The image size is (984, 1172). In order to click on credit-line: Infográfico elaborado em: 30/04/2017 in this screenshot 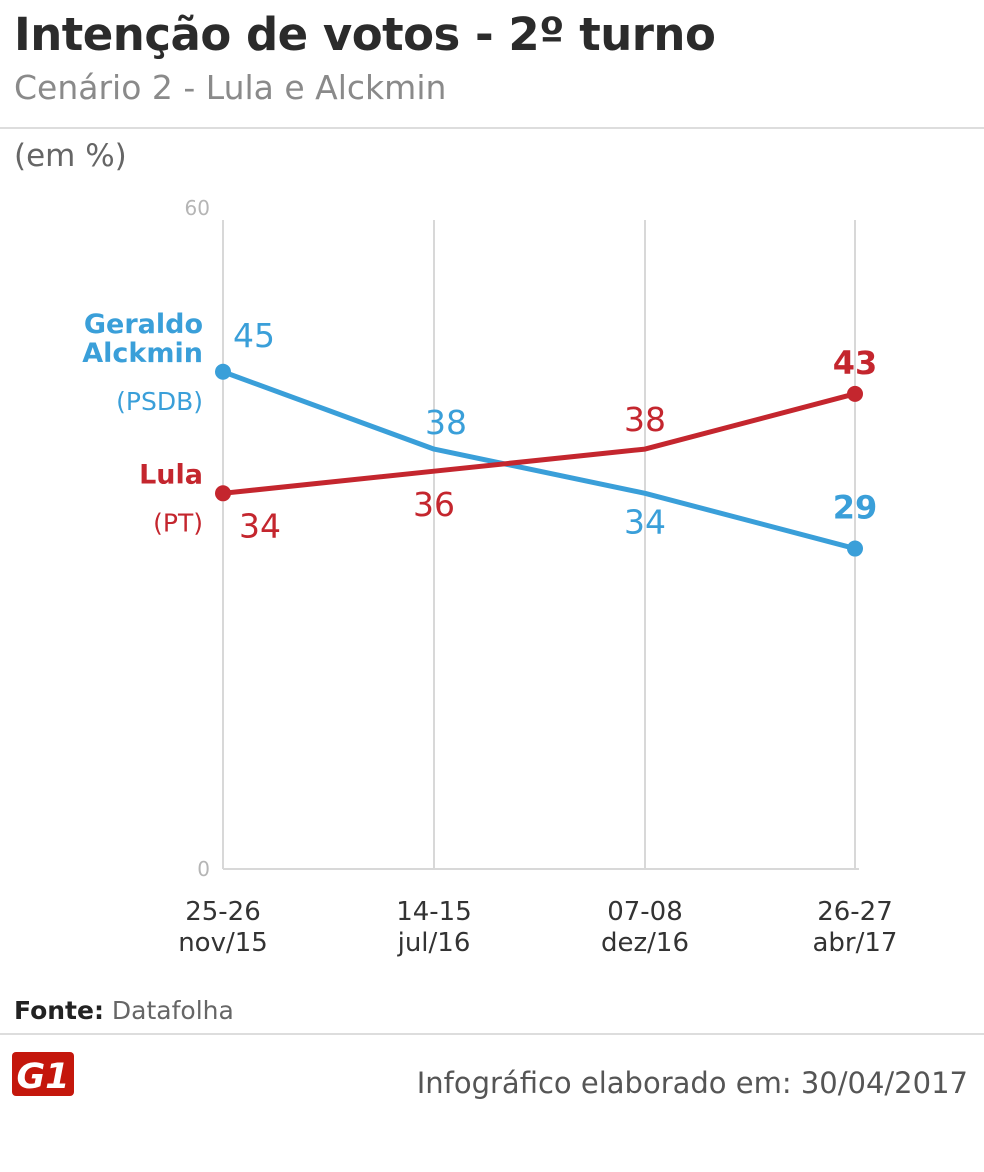, I will do `click(692, 1083)`.